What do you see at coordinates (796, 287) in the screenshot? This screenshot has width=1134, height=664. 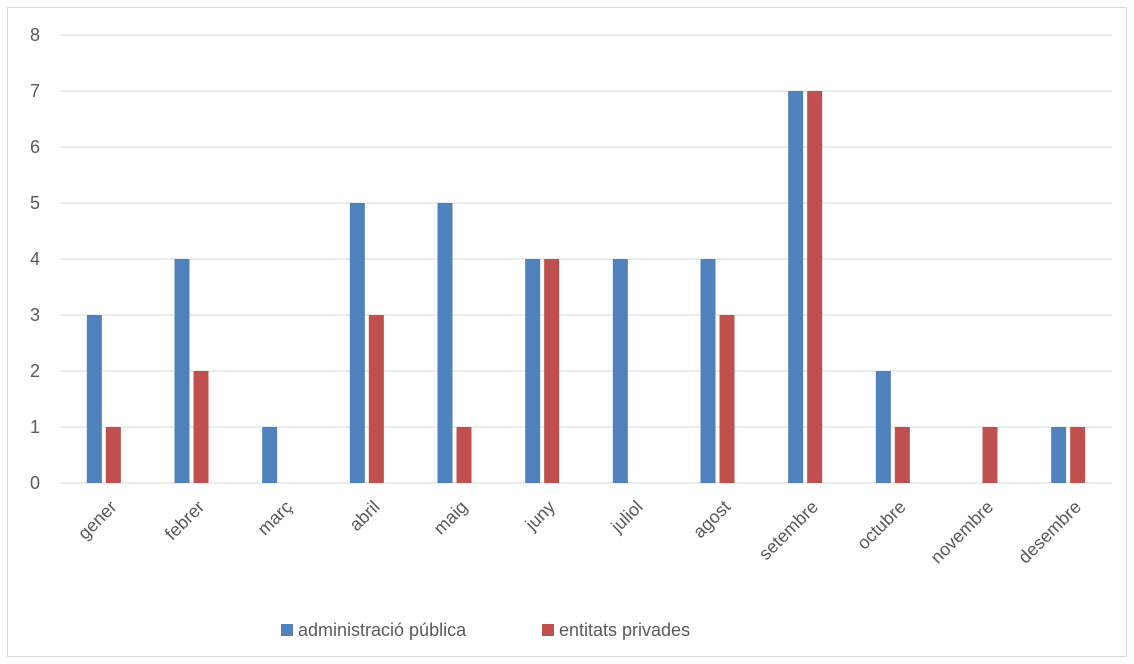 I see `bar-administracio-publica-setembre` at bounding box center [796, 287].